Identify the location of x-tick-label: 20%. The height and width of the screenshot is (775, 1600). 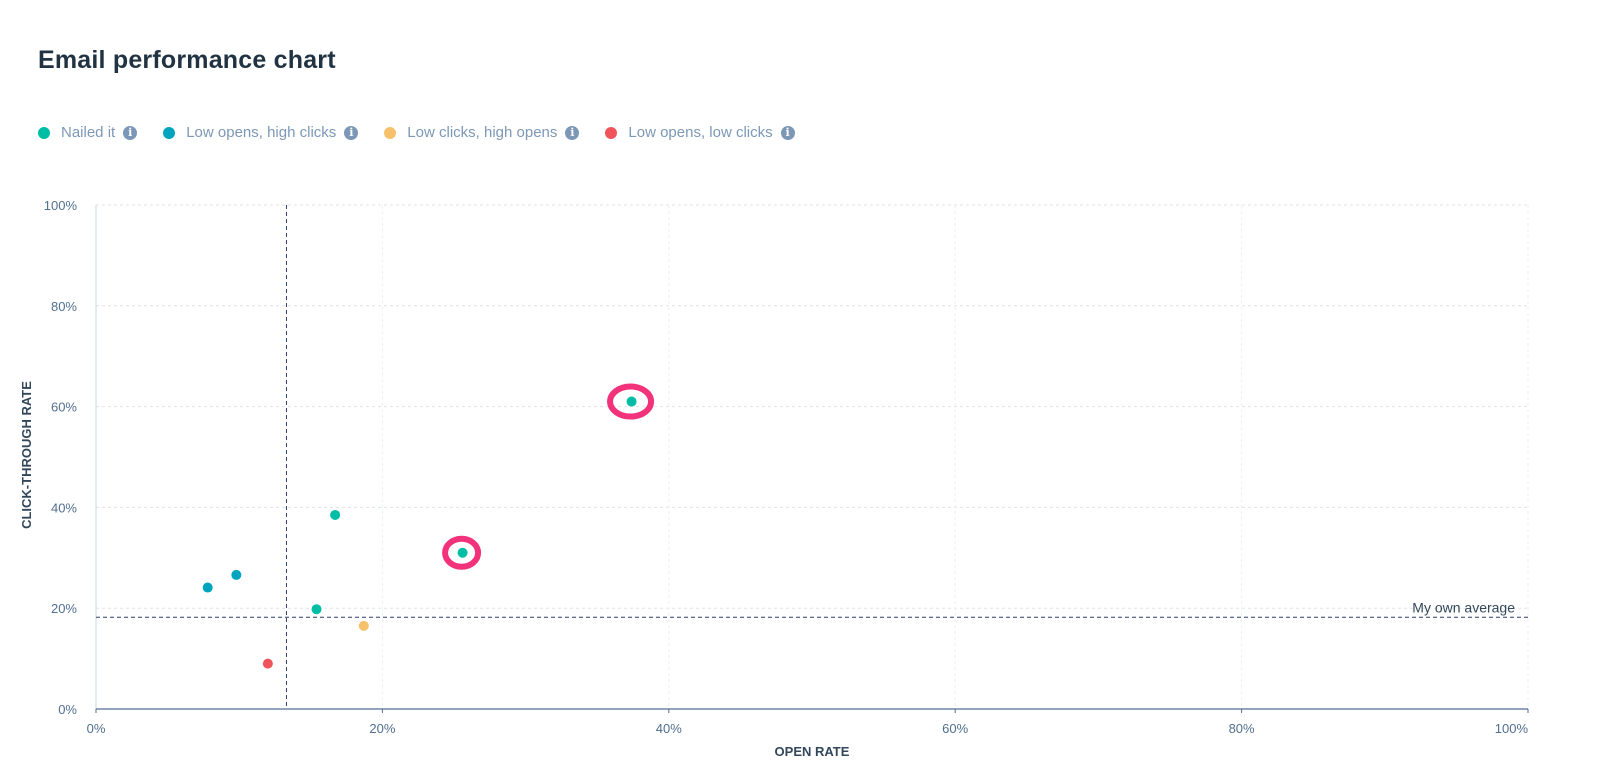
(382, 728).